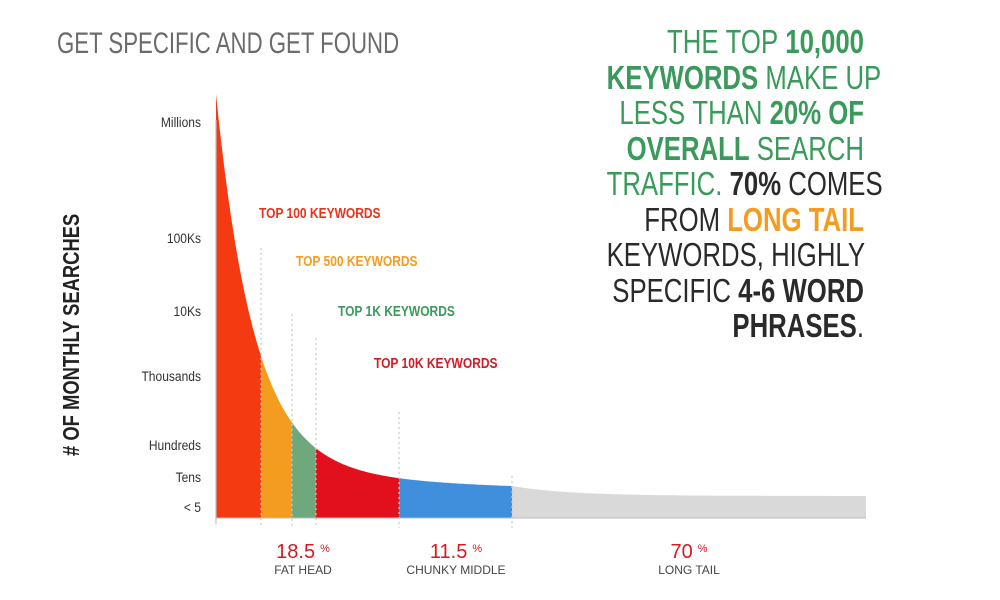  I want to click on y-tick-label: Tens, so click(189, 477).